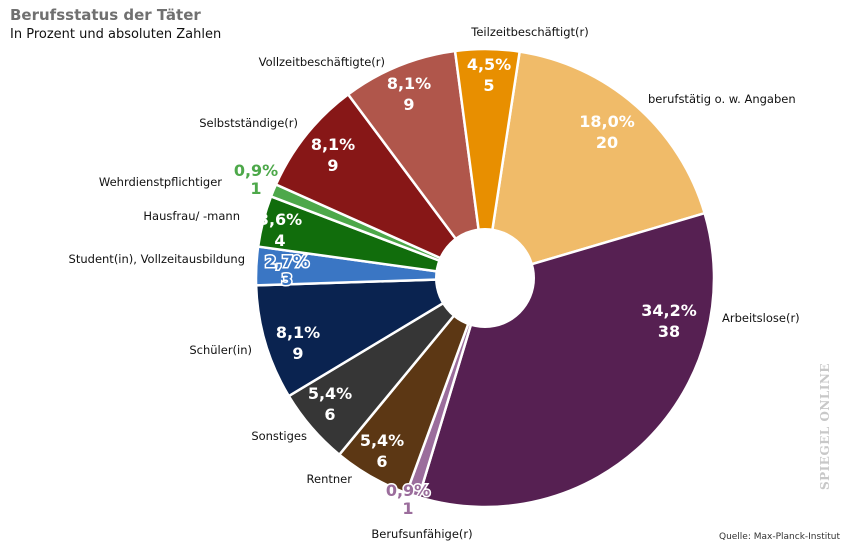 The height and width of the screenshot is (548, 850). I want to click on category-label: Selbstständige(r), so click(248, 123).